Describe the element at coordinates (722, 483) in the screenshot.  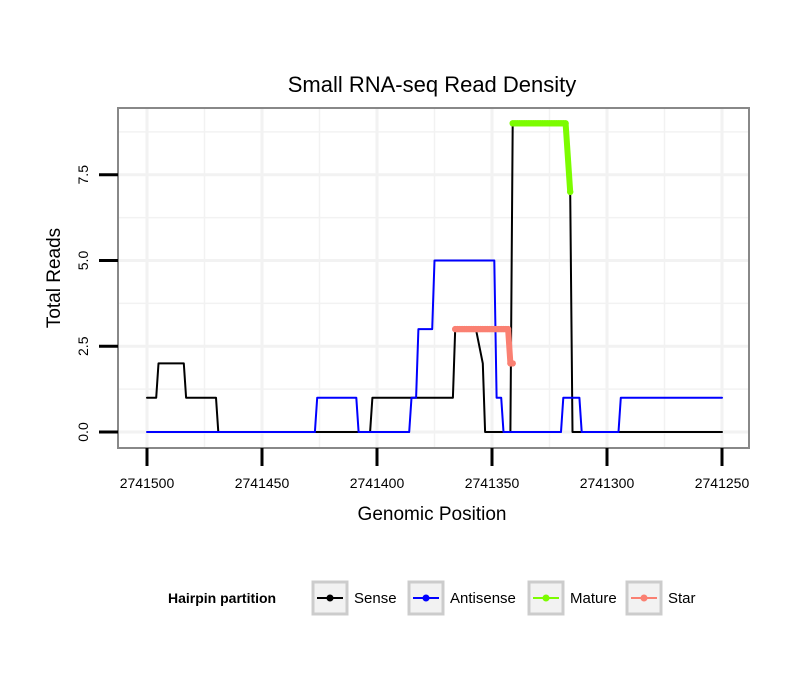
I see `x-tick-label: 2741250` at that location.